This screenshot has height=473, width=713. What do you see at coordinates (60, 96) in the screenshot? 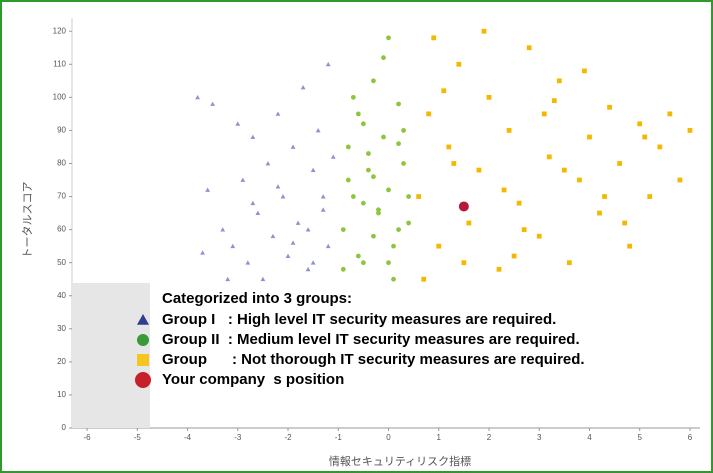
I see `y-tick-label: 100` at bounding box center [60, 96].